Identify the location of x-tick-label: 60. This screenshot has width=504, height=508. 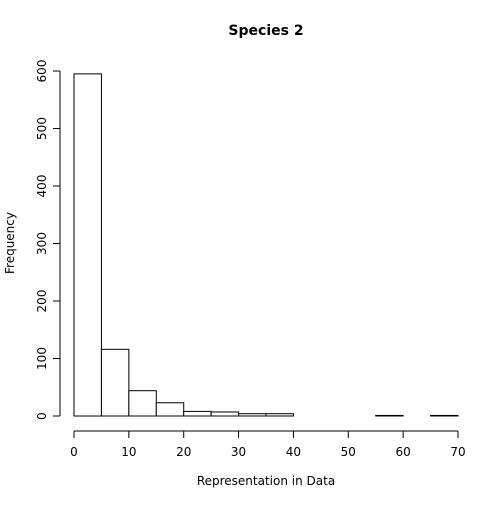
(403, 452).